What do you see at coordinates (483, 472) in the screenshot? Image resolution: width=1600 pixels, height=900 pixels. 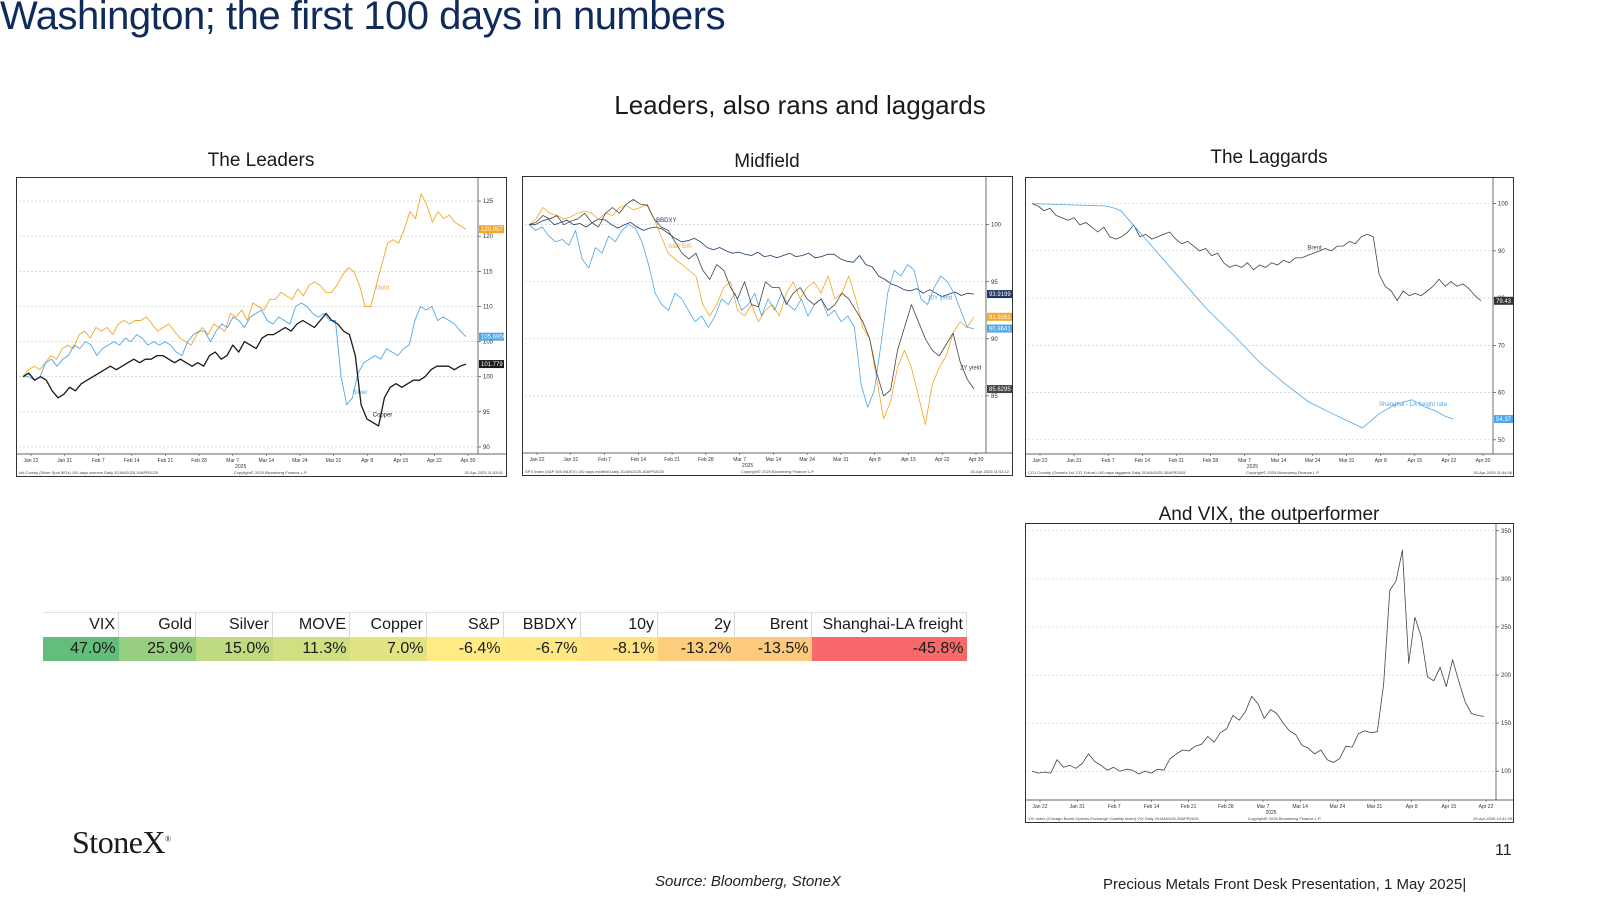 I see `chart-footer-right: 30-Apr-2025 11:53:51` at bounding box center [483, 472].